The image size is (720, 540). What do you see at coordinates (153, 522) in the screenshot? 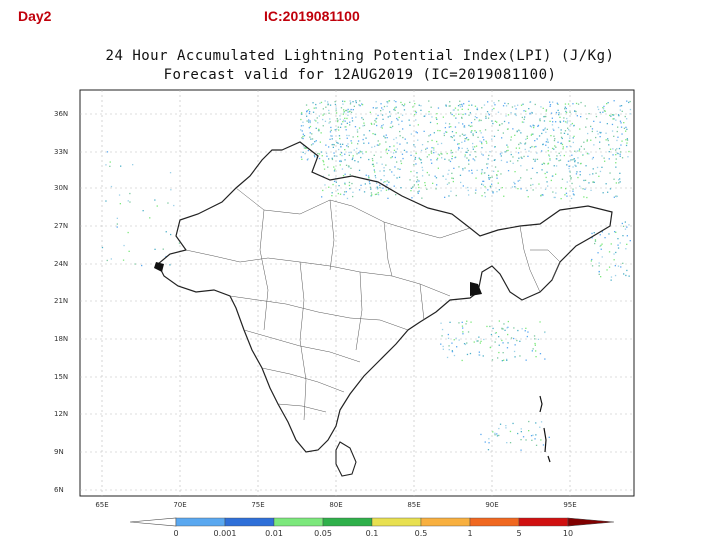
I see `colorbar-low-arrow` at bounding box center [153, 522].